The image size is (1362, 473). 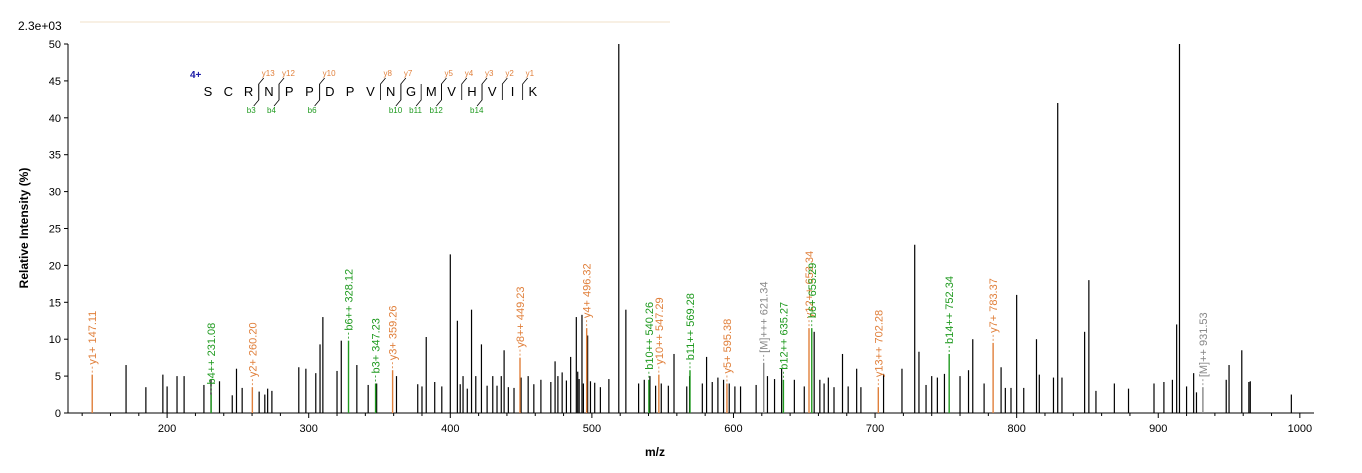 I want to click on x-tick-label: 900, so click(x=1158, y=429).